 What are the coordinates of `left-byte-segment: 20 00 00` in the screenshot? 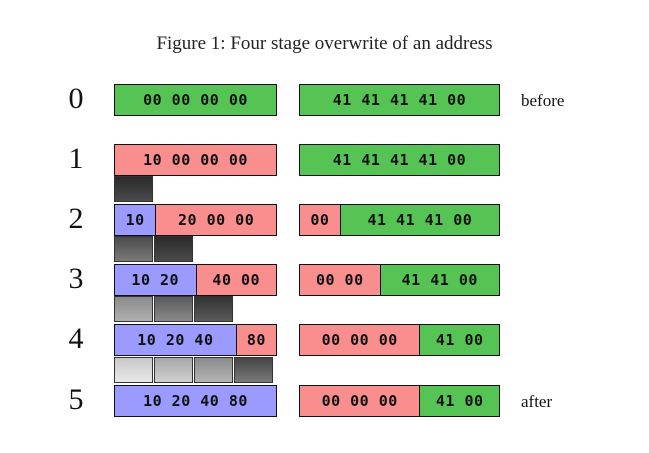 It's located at (215, 220).